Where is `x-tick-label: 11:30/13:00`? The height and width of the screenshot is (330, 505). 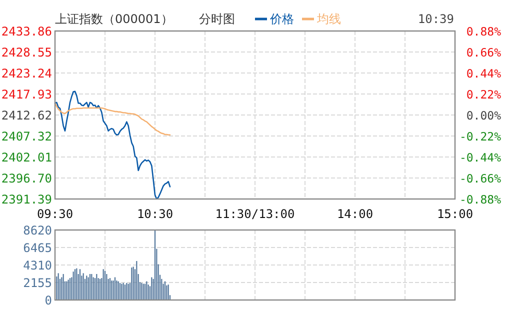 x-tick-label: 11:30/13:00 is located at coordinates (255, 214).